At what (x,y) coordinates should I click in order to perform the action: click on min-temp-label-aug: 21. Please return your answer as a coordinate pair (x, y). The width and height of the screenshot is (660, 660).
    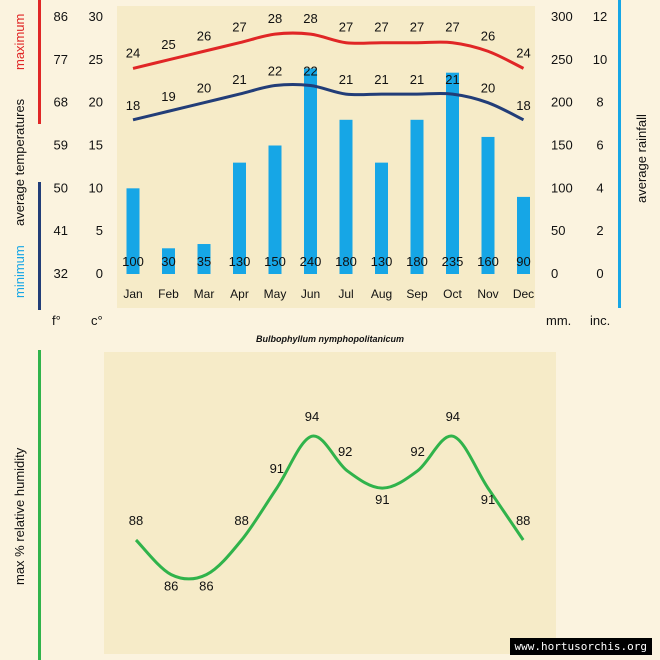
    Looking at the image, I should click on (381, 79).